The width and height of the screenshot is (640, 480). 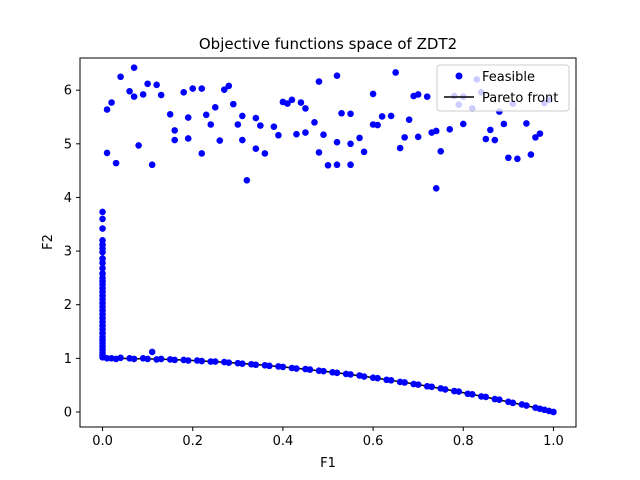 I want to click on x-tick-label: 0.2, so click(x=192, y=441).